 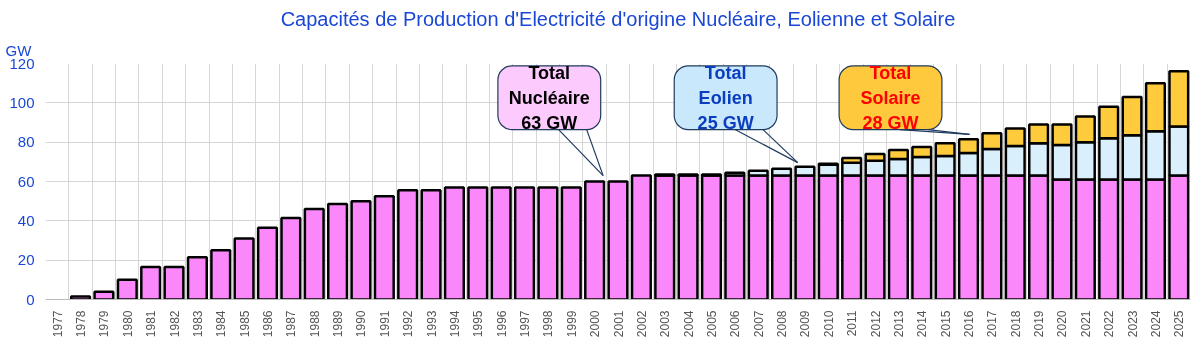 What do you see at coordinates (595, 324) in the screenshot?
I see `x-tick-label: 2000` at bounding box center [595, 324].